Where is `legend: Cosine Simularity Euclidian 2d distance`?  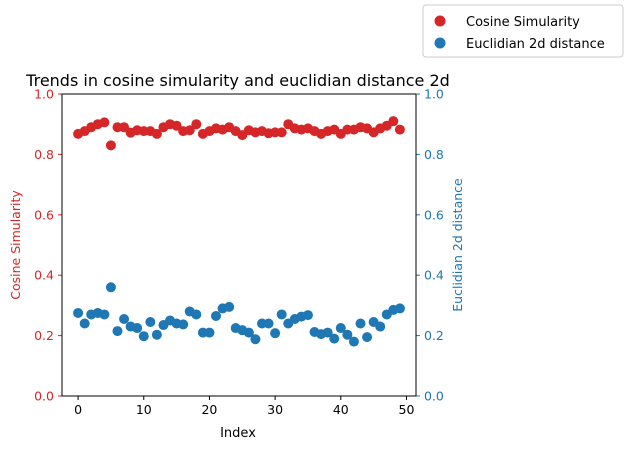
legend: Cosine Simularity Euclidian 2d distance is located at coordinates (523, 31).